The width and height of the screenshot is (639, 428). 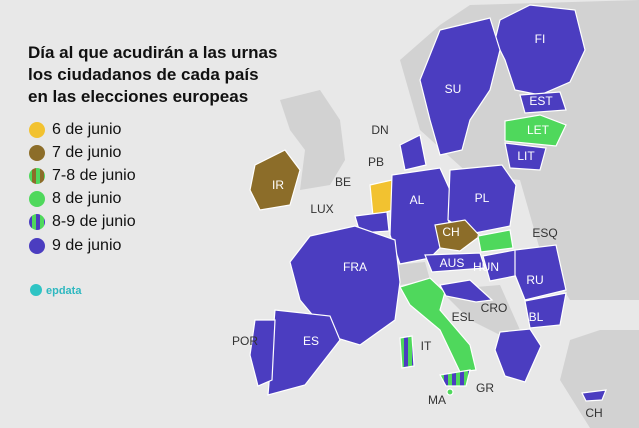 What do you see at coordinates (452, 263) in the screenshot?
I see `country-label: AUS` at bounding box center [452, 263].